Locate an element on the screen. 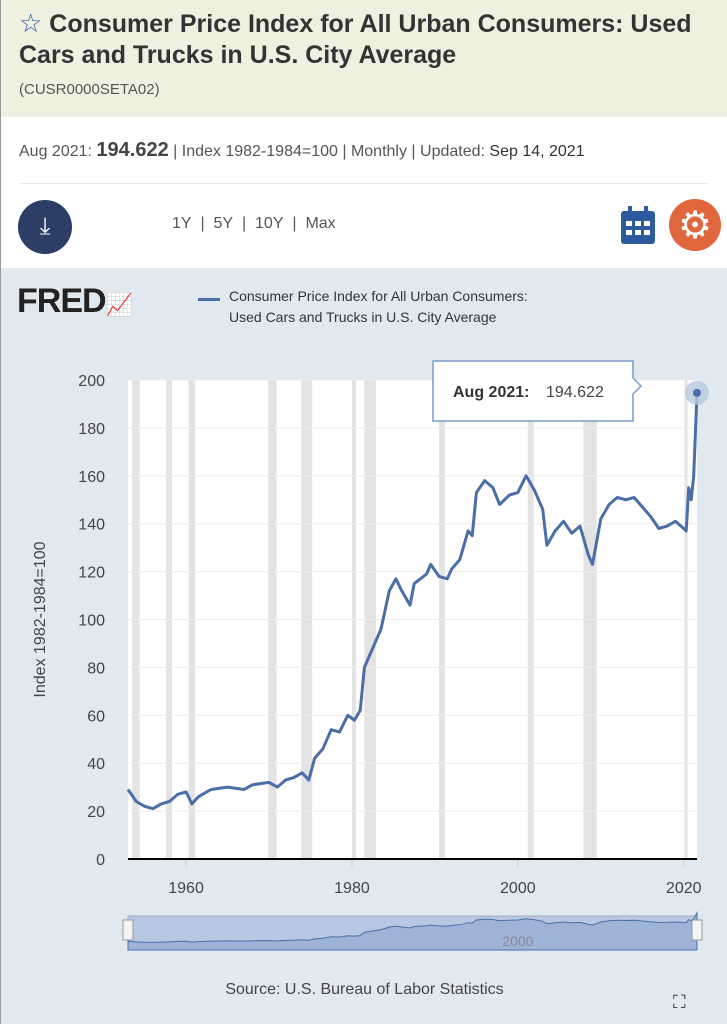 The image size is (727, 1024). fred-logo: FRED📈 is located at coordinates (75, 301).